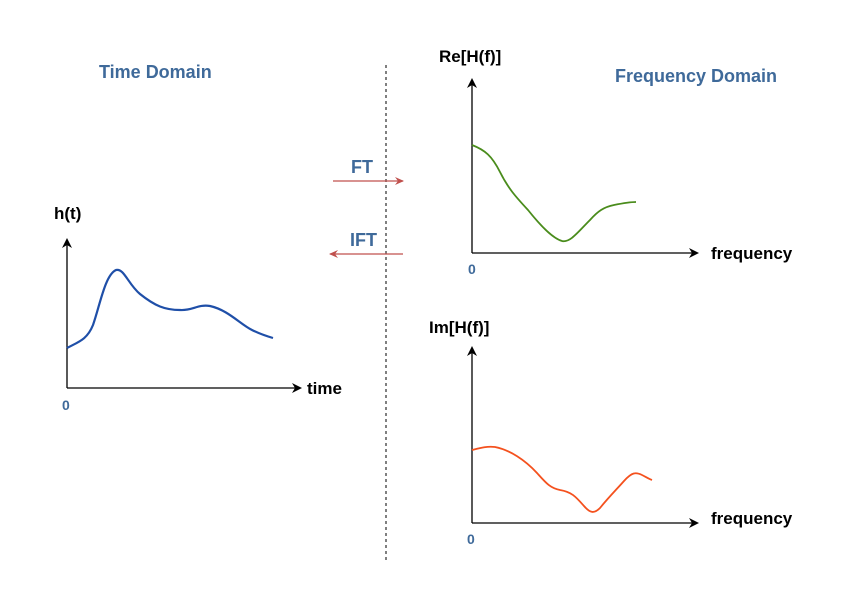 The width and height of the screenshot is (850, 603). I want to click on im-y-label: Im[H(f)], so click(459, 327).